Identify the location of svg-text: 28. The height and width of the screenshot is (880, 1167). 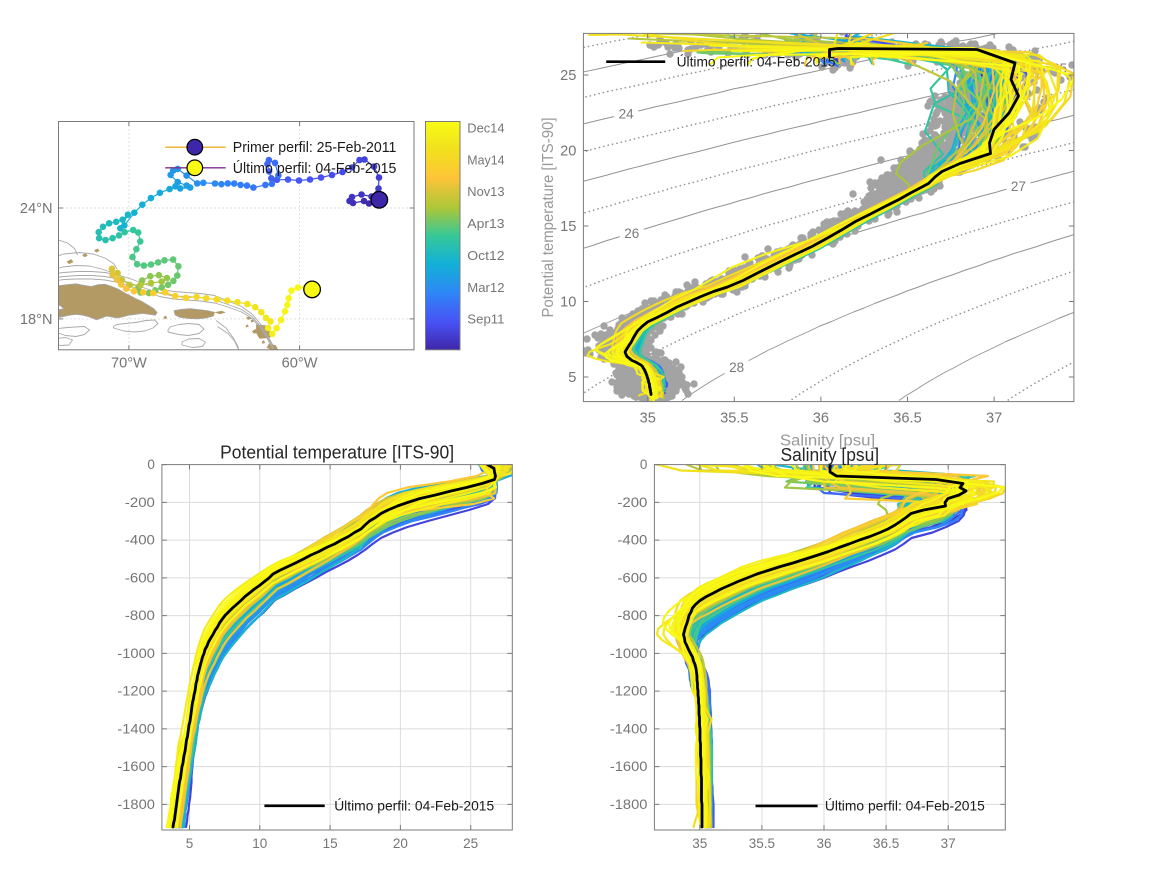
(736, 367).